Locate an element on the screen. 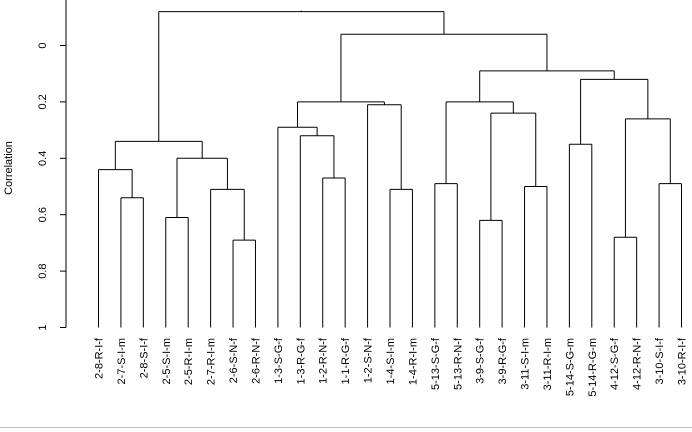 The width and height of the screenshot is (692, 432). leaf-label: 5-14-S-G-m is located at coordinates (570, 367).